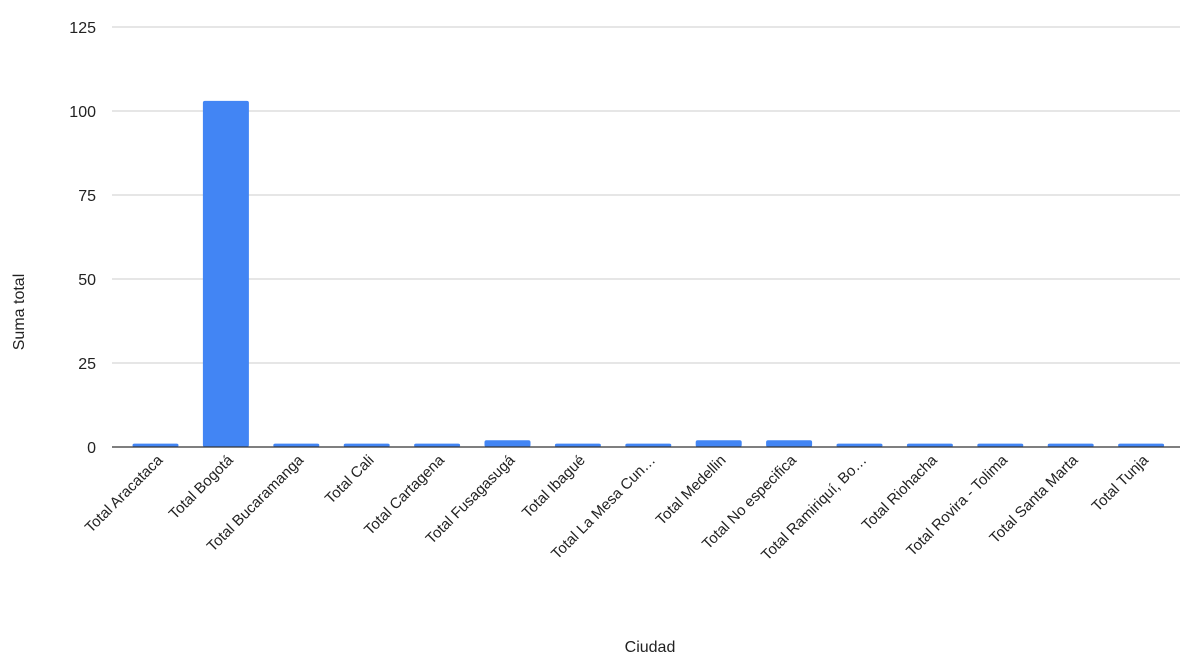 This screenshot has height=661, width=1180. What do you see at coordinates (201, 486) in the screenshot?
I see `x-category-label: Total Bogotá` at bounding box center [201, 486].